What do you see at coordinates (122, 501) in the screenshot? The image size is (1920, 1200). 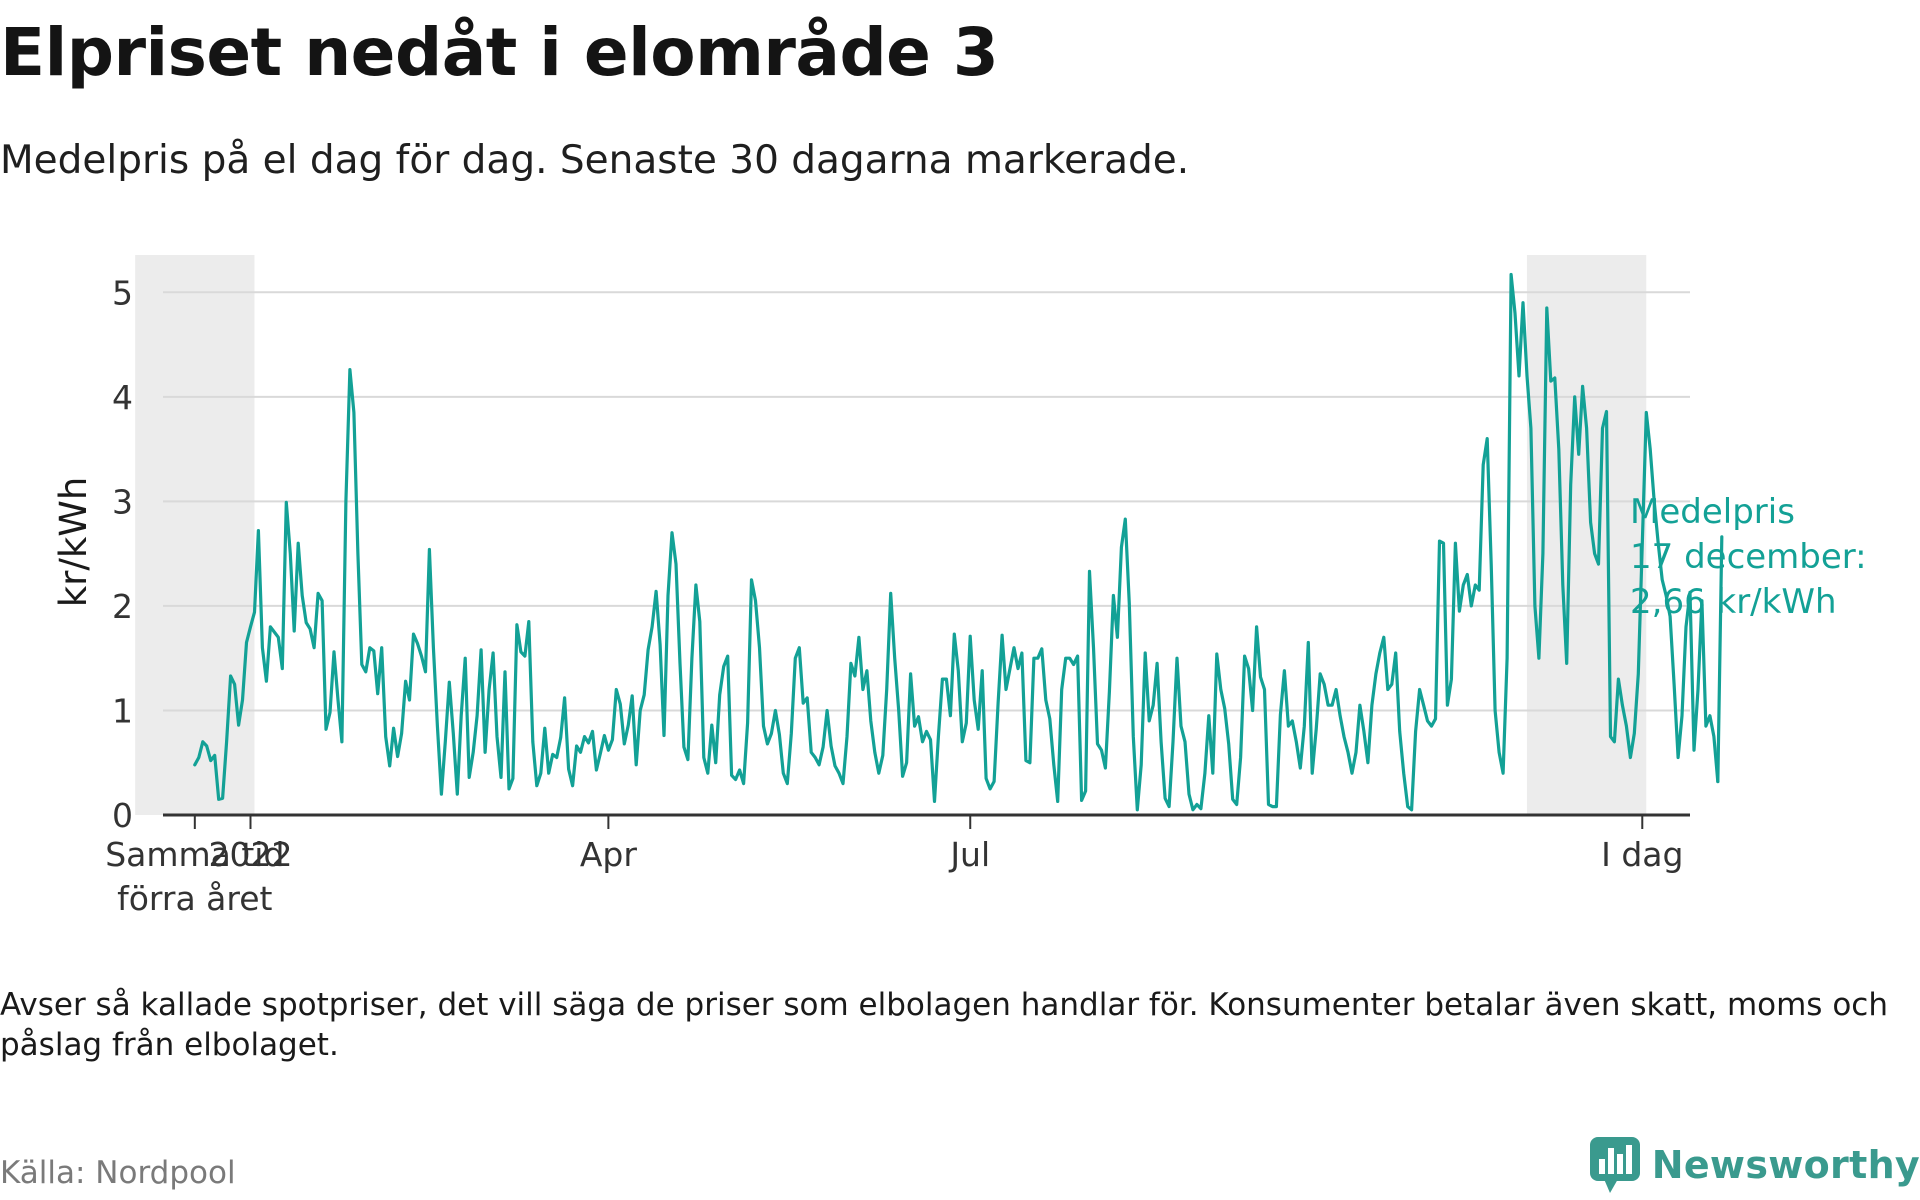 I see `y-tick-label: 3` at bounding box center [122, 501].